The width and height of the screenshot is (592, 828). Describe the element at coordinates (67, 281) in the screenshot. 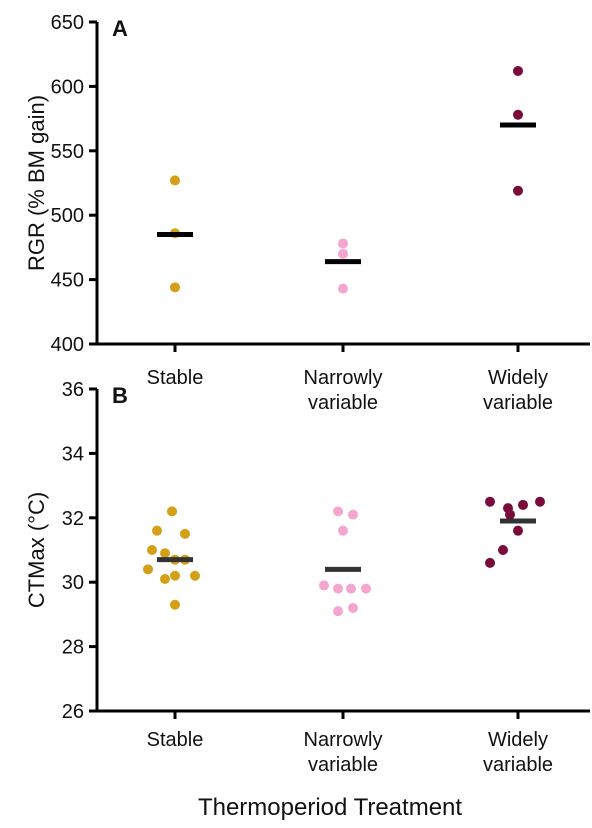

I see `y-tick-label: 450` at that location.